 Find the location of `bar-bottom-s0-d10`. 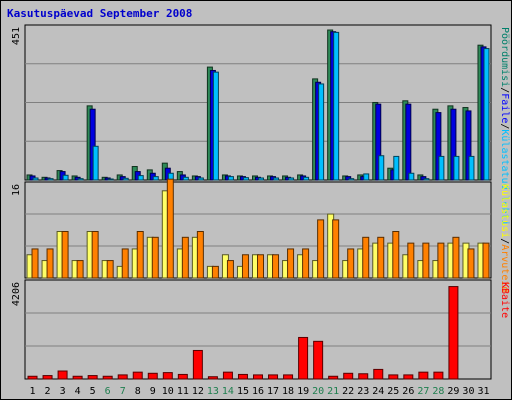

bar-bottom-s0-d10 is located at coordinates (167, 376).